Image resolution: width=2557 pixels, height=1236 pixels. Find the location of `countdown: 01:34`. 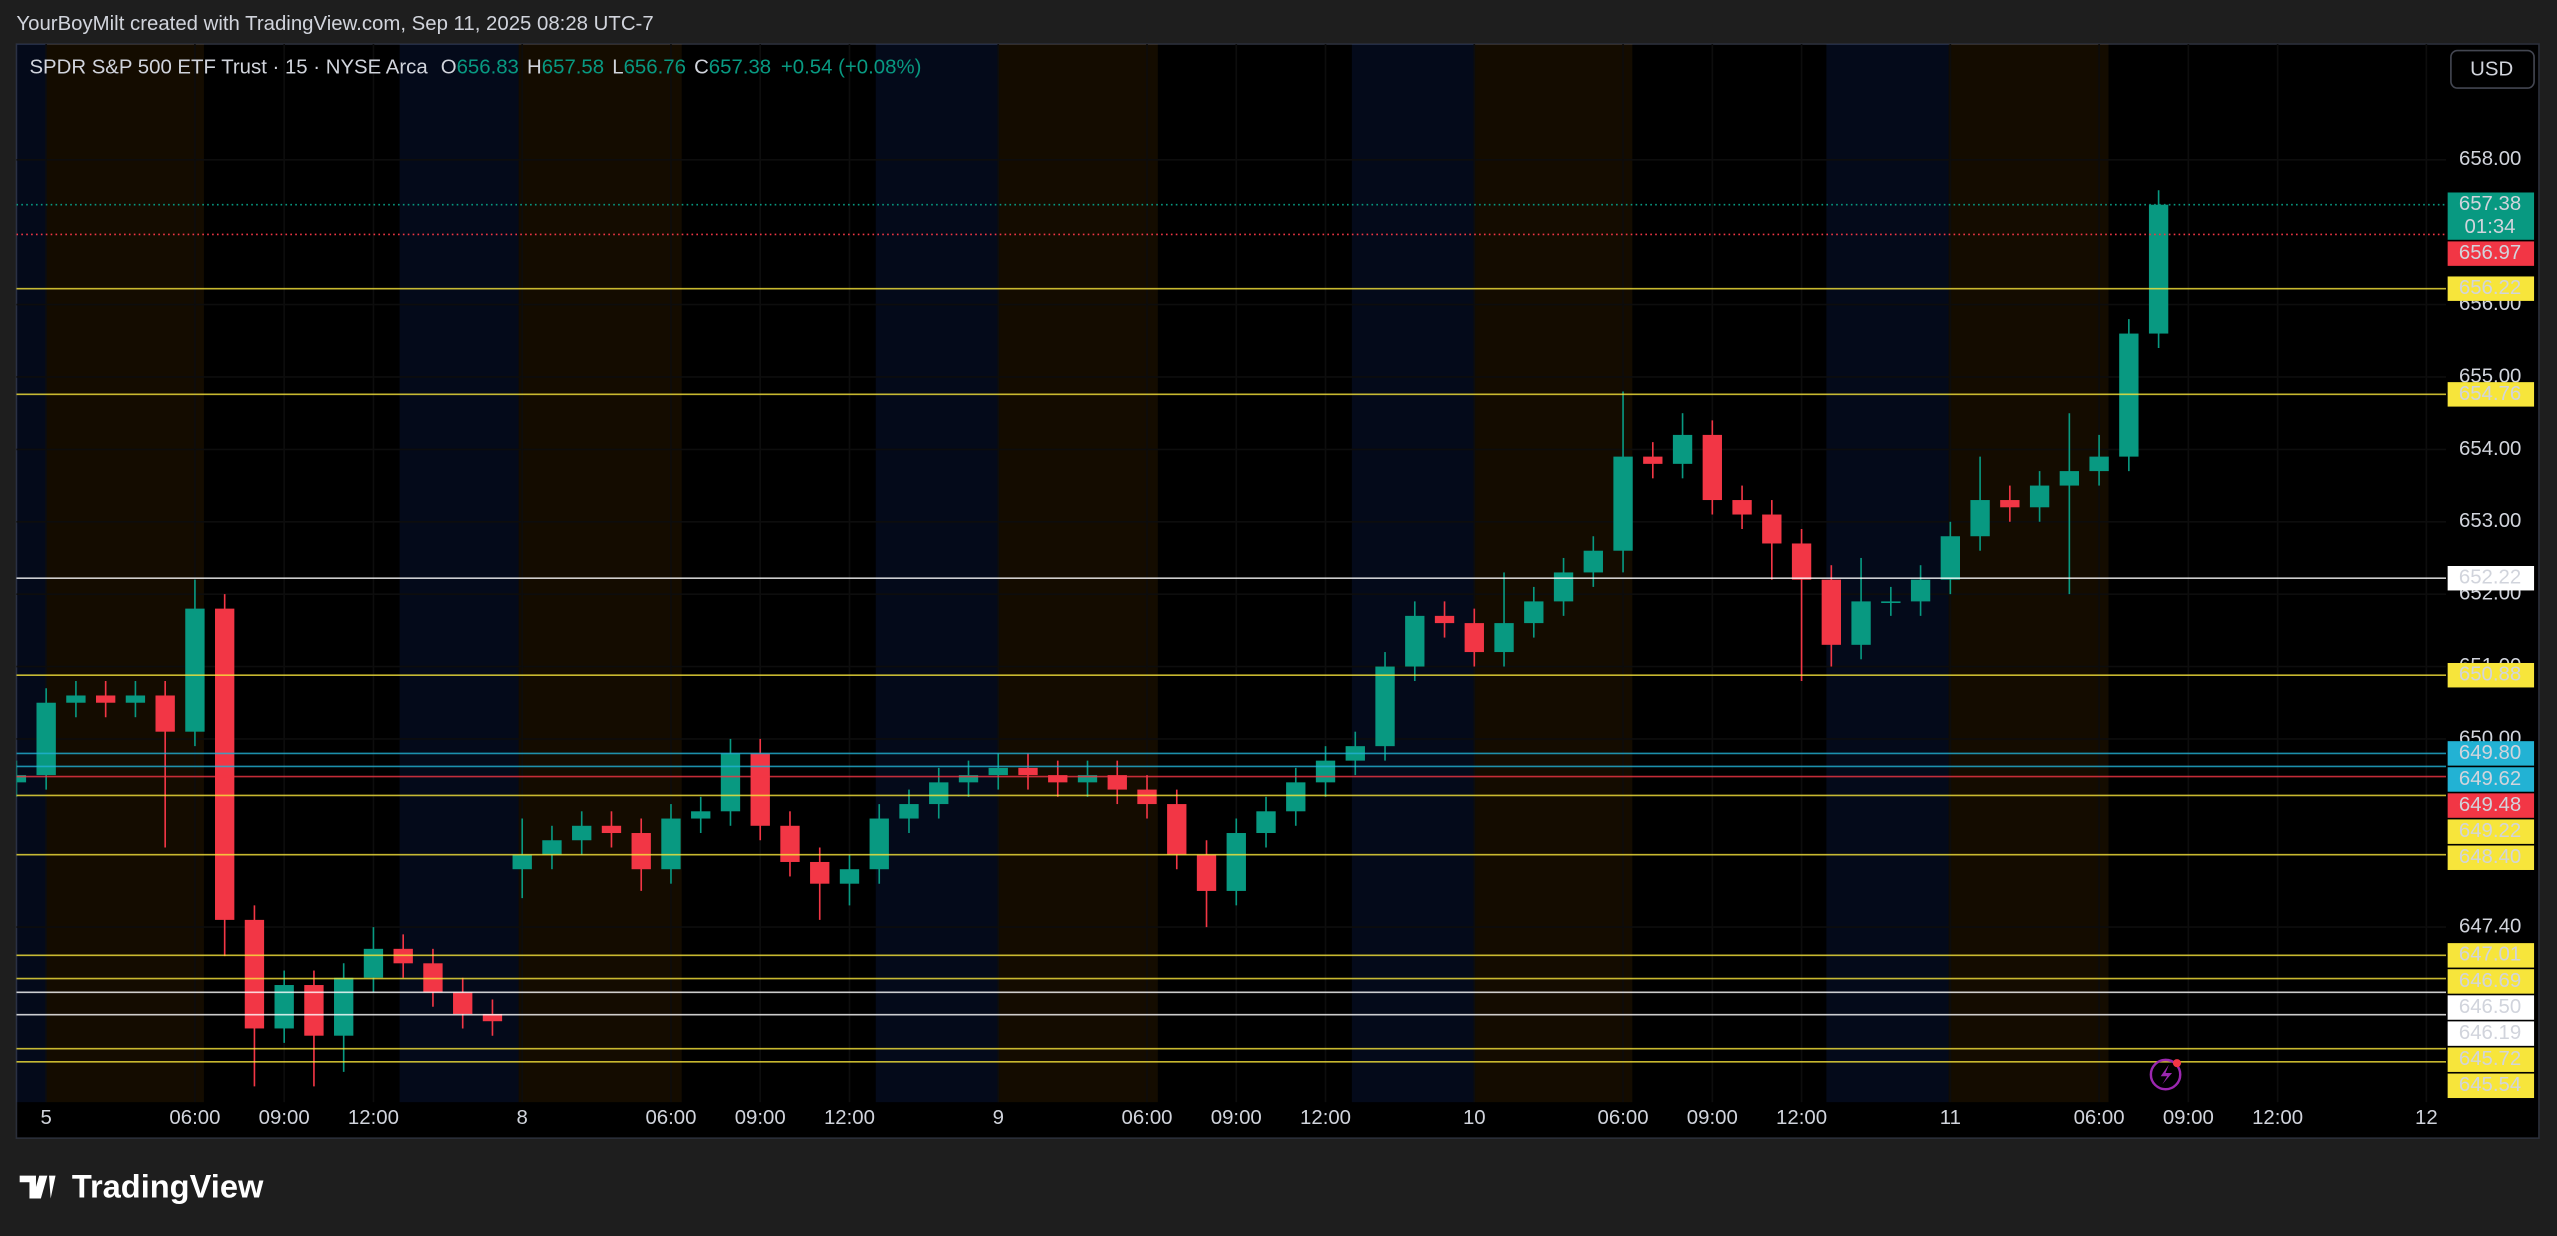

countdown: 01:34 is located at coordinates (2490, 227).